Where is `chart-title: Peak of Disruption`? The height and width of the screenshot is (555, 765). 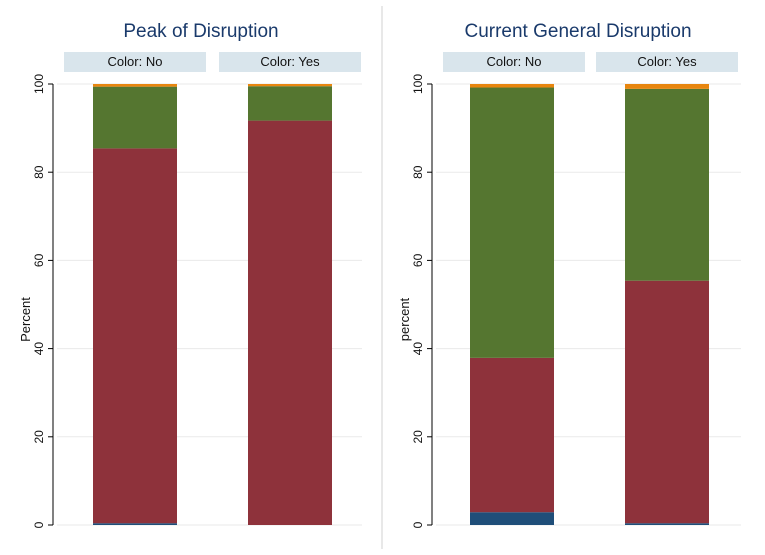 chart-title: Peak of Disruption is located at coordinates (200, 31).